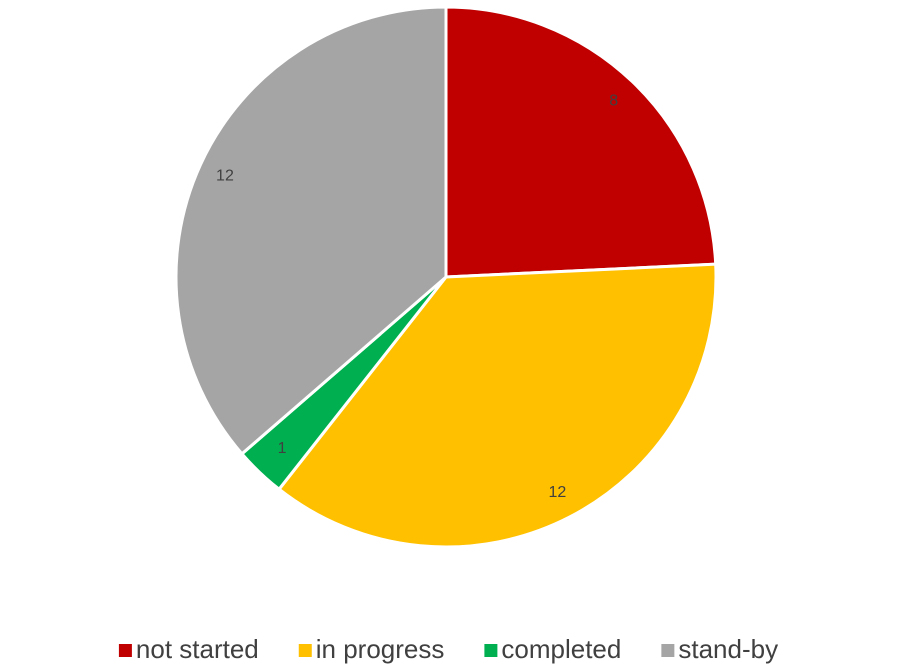  What do you see at coordinates (728, 649) in the screenshot?
I see `legend-label: stand-by` at bounding box center [728, 649].